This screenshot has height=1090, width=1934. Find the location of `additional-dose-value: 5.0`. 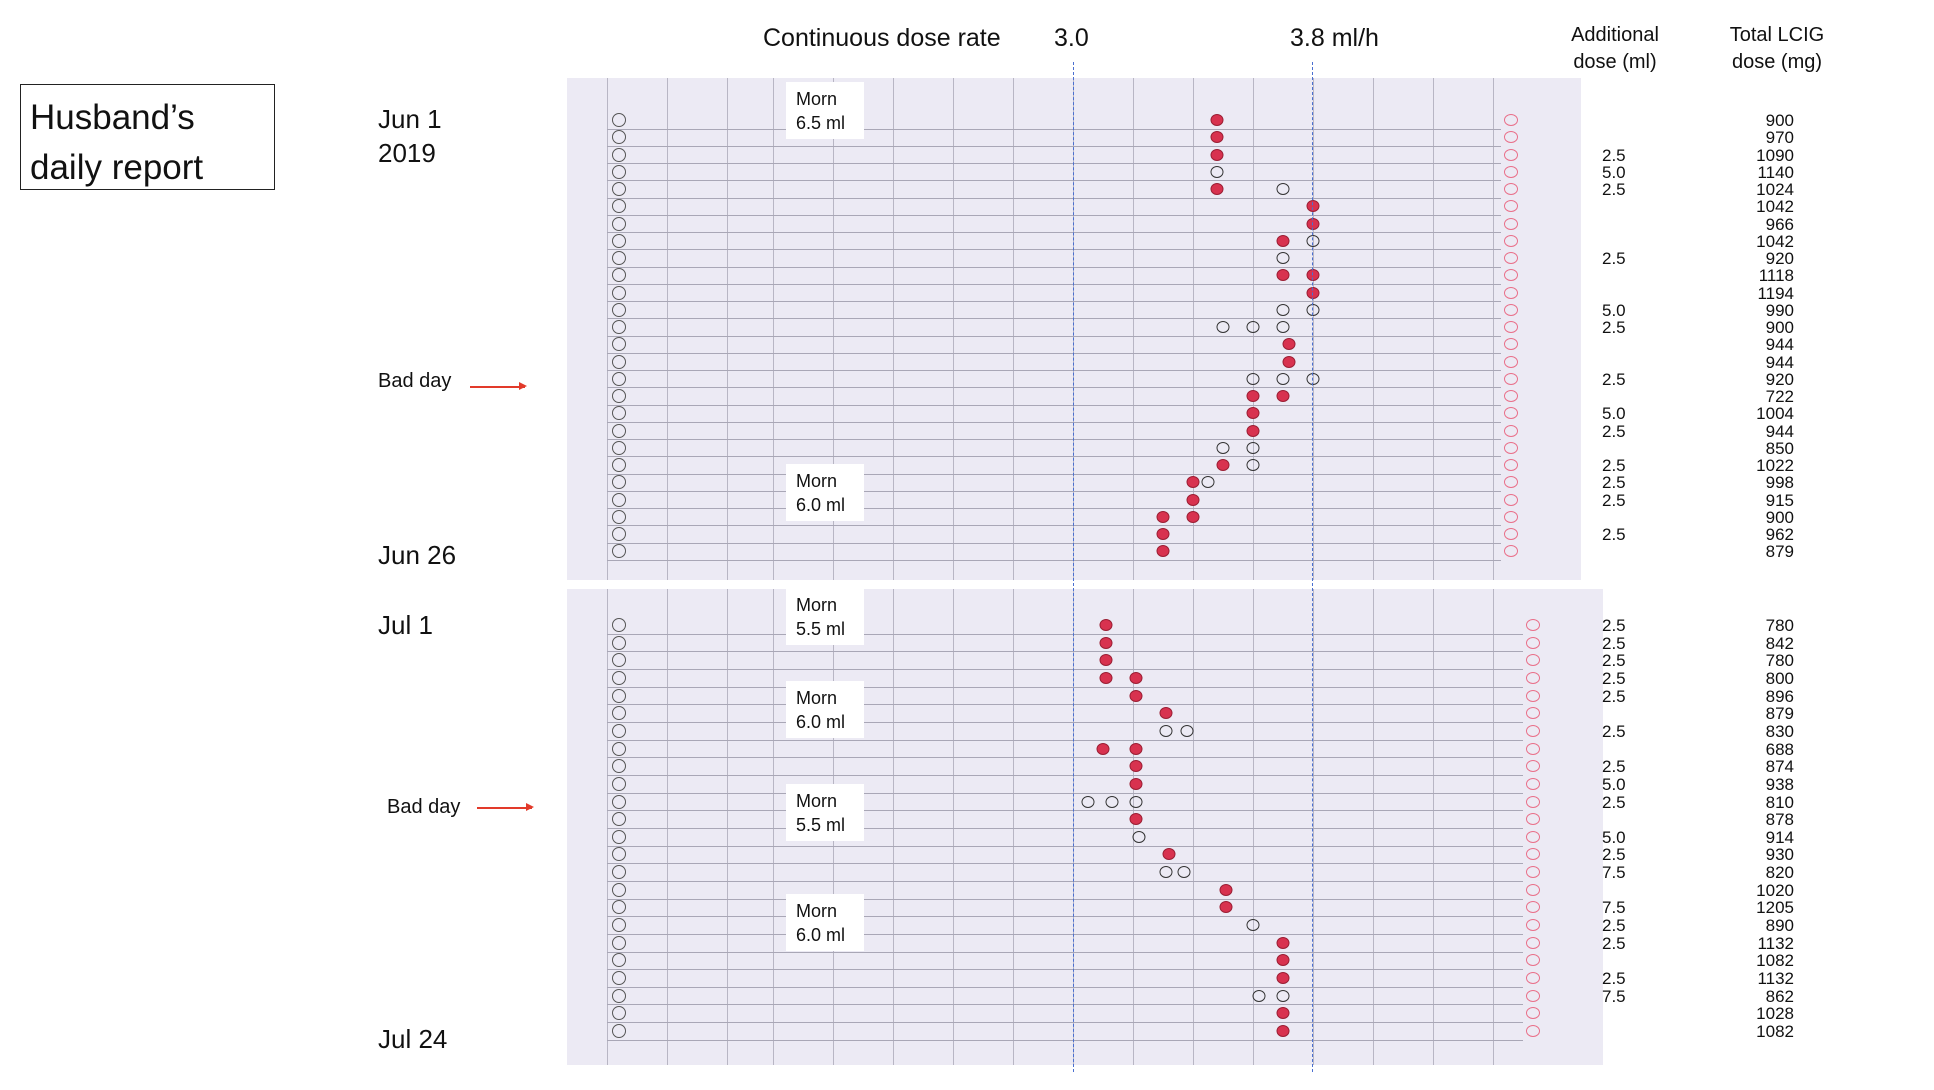

additional-dose-value: 5.0 is located at coordinates (1614, 310).